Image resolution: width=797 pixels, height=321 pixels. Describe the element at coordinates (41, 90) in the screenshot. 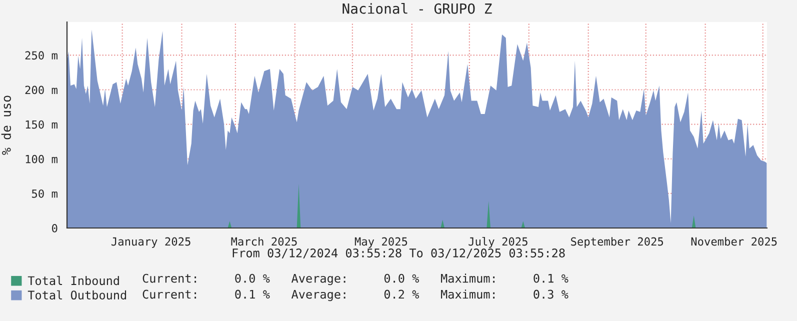

I see `y-tick-label: 200 m` at that location.